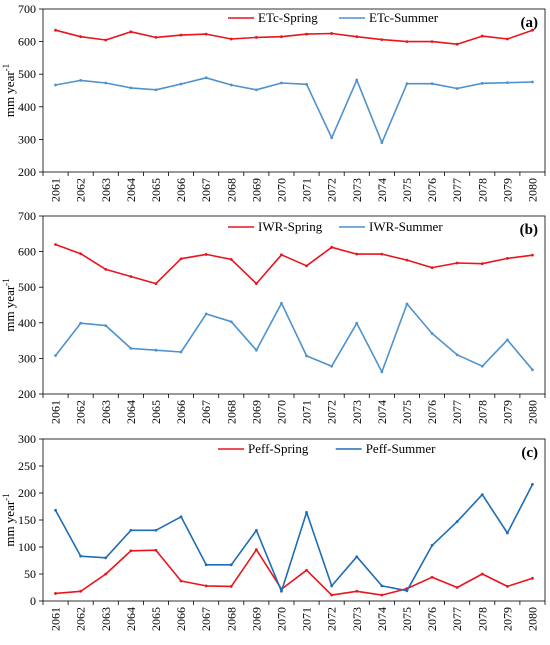 The image size is (550, 645). I want to click on y-tick-label: 0, so click(33, 601).